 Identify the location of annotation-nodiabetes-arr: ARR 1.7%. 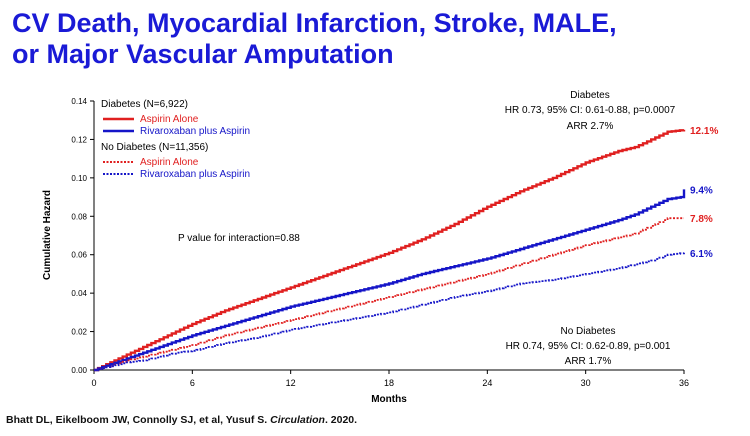
(588, 361).